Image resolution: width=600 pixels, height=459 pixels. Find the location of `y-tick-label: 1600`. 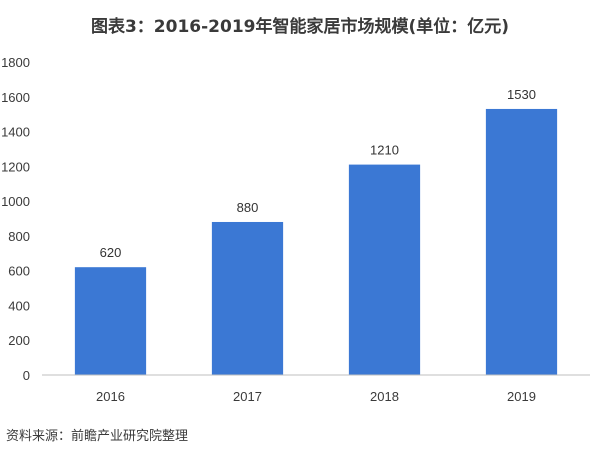

y-tick-label: 1600 is located at coordinates (15, 97).